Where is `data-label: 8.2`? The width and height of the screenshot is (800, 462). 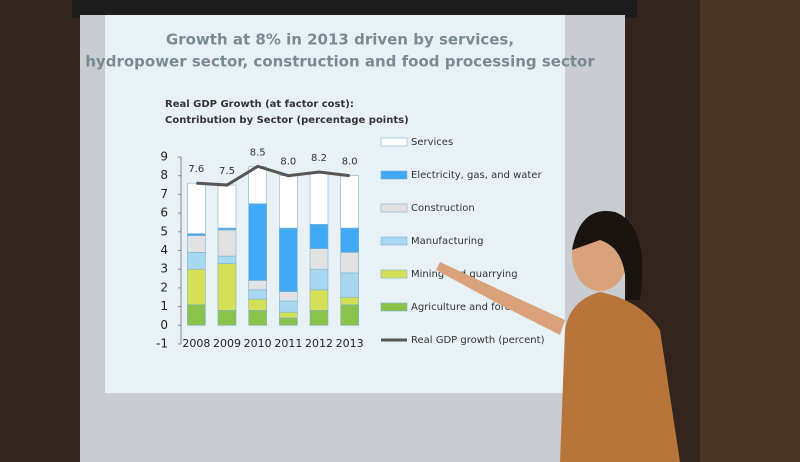 data-label: 8.2 is located at coordinates (319, 158).